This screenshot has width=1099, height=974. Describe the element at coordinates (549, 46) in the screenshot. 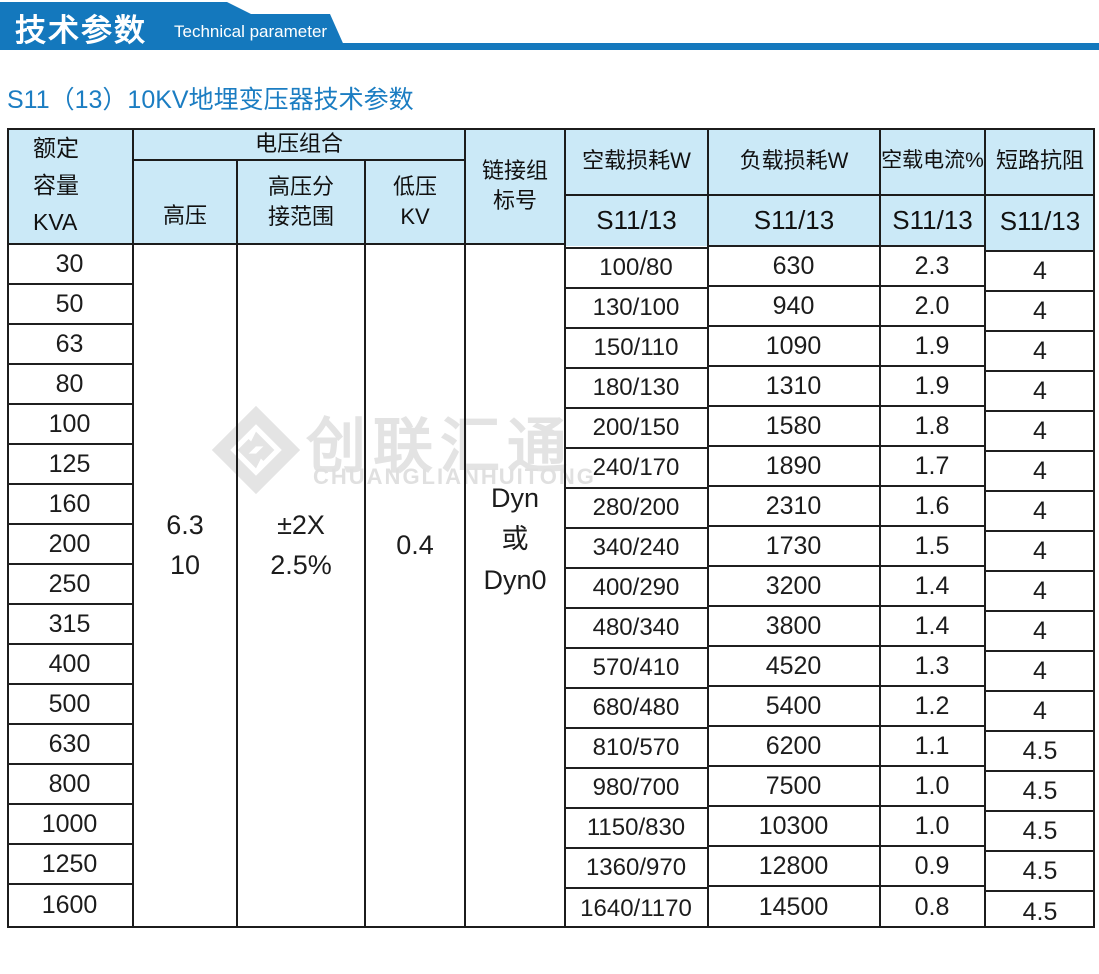

I see `header-accent-strip` at that location.